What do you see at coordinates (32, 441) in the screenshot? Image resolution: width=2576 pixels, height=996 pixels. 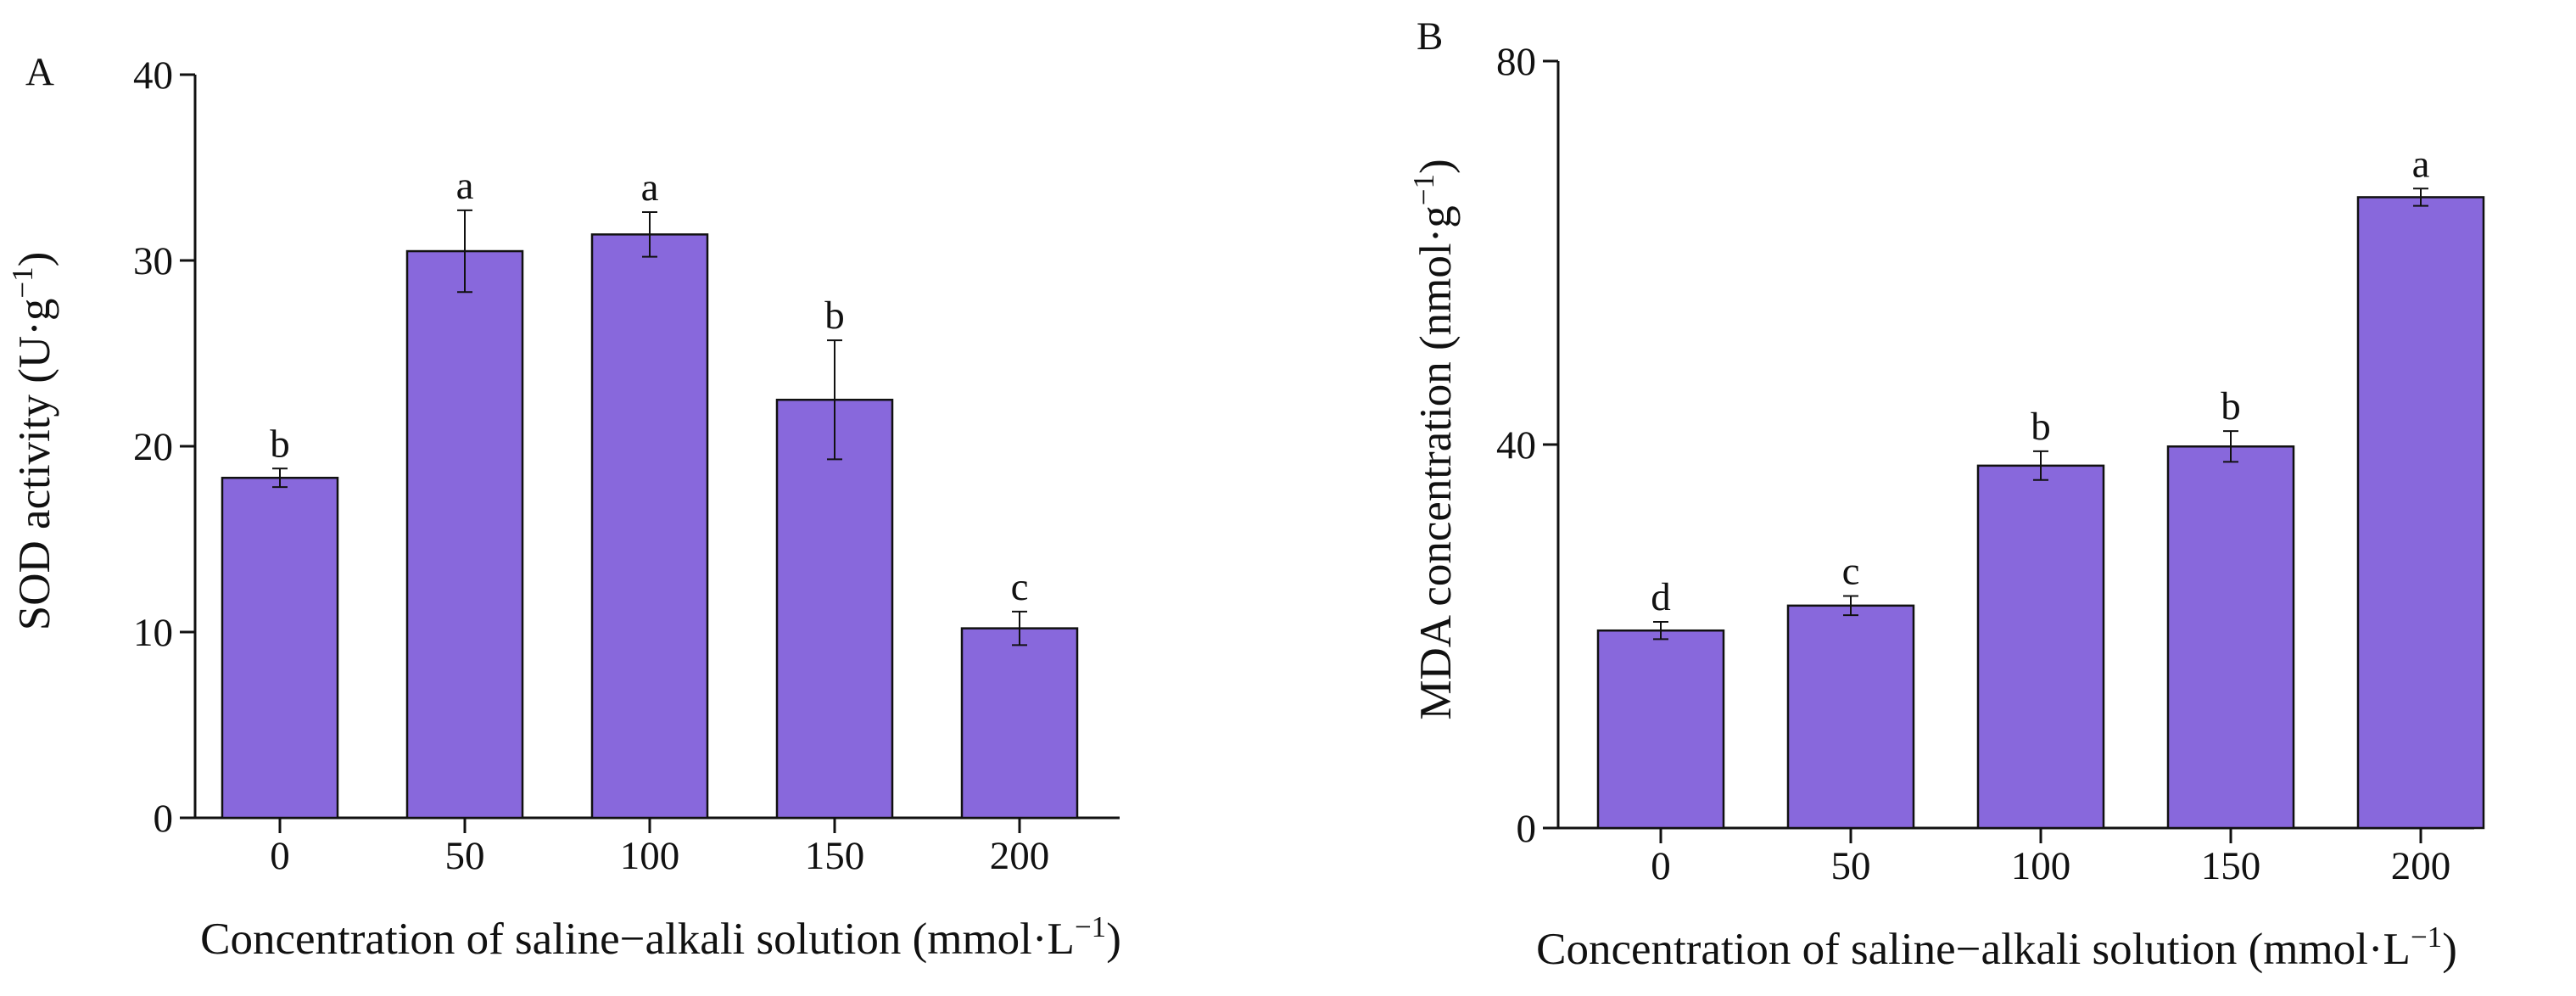 I see `y-axis-title: SOD activity (U·g−1)` at bounding box center [32, 441].